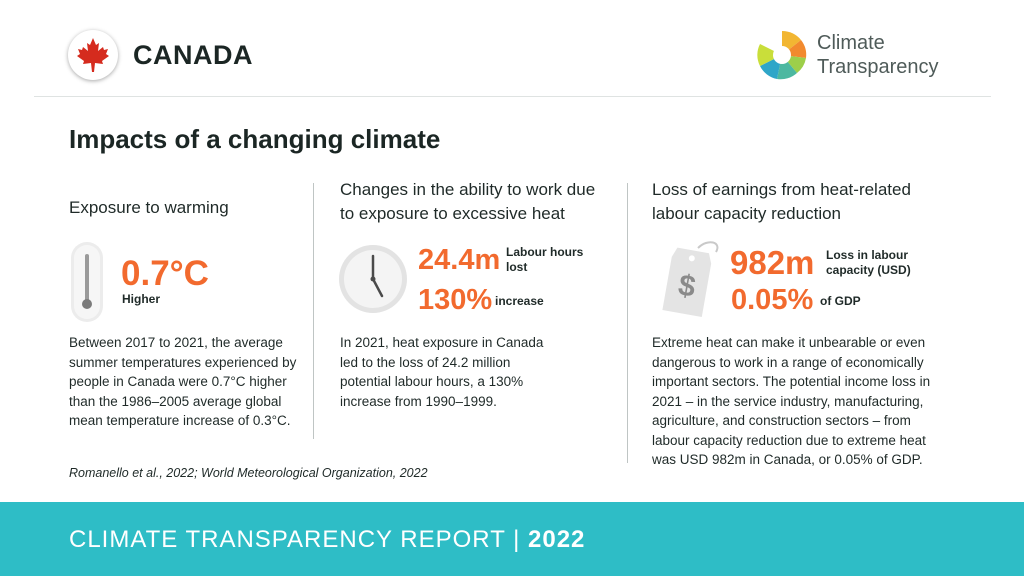 Image resolution: width=1024 pixels, height=576 pixels. I want to click on column-title-line: labour capacity reduction, so click(747, 213).